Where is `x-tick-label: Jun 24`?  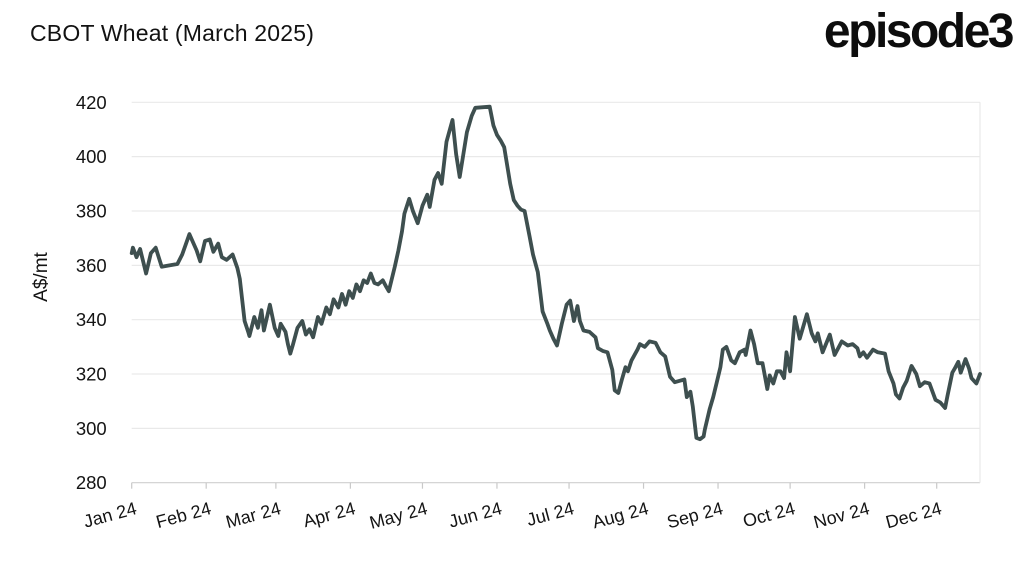 x-tick-label: Jun 24 is located at coordinates (475, 514).